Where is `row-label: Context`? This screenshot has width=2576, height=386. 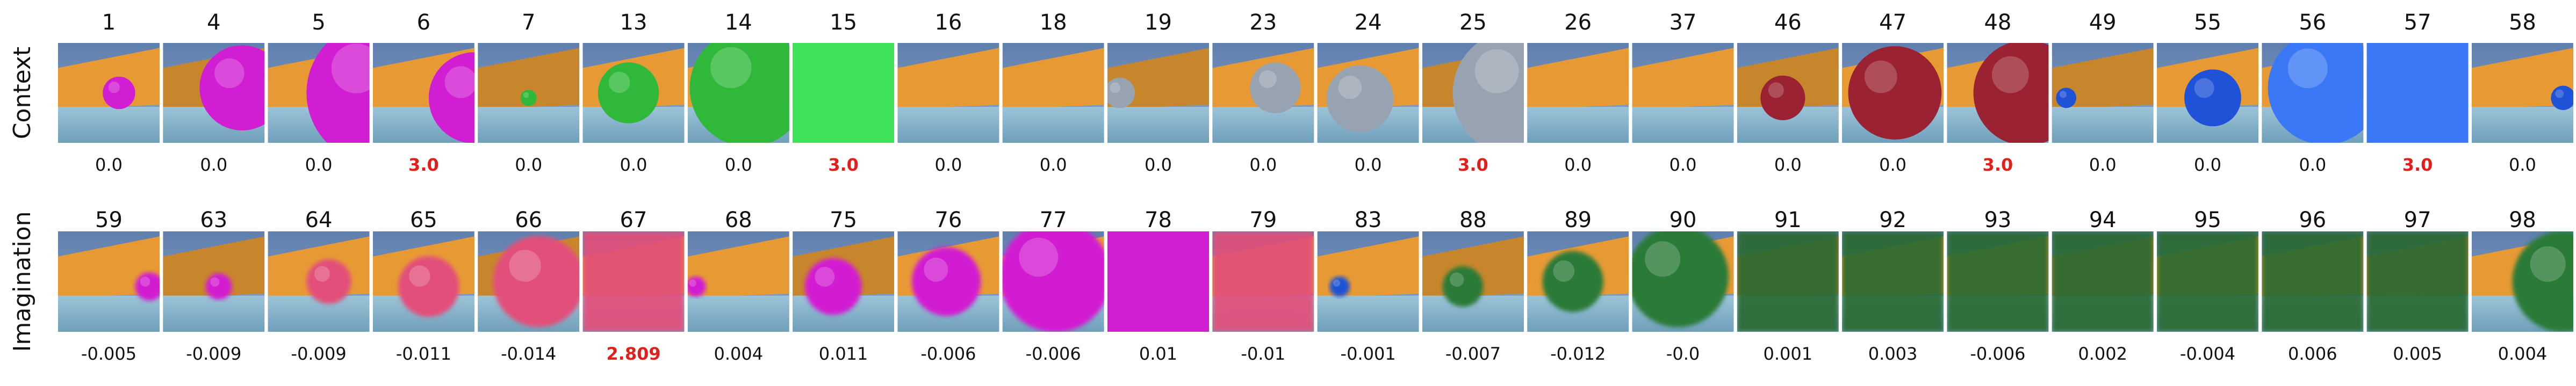
row-label: Context is located at coordinates (22, 93).